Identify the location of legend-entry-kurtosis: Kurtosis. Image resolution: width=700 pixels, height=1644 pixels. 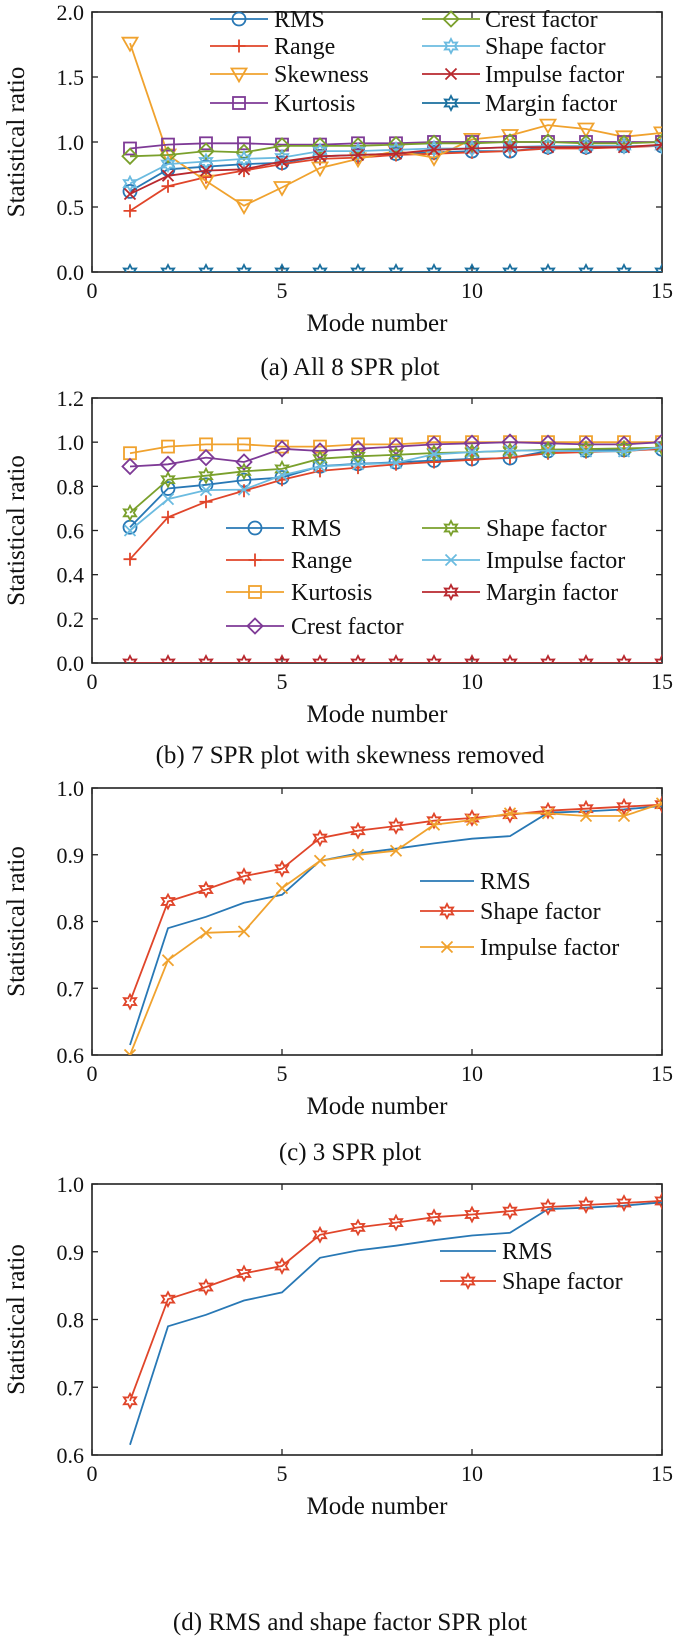
(282, 104).